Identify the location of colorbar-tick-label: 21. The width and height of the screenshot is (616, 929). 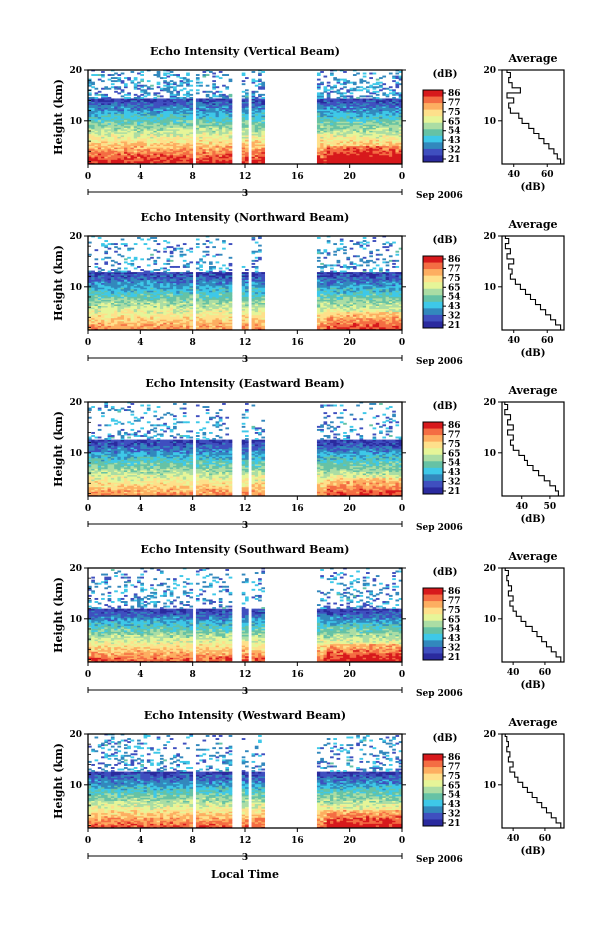
(454, 160).